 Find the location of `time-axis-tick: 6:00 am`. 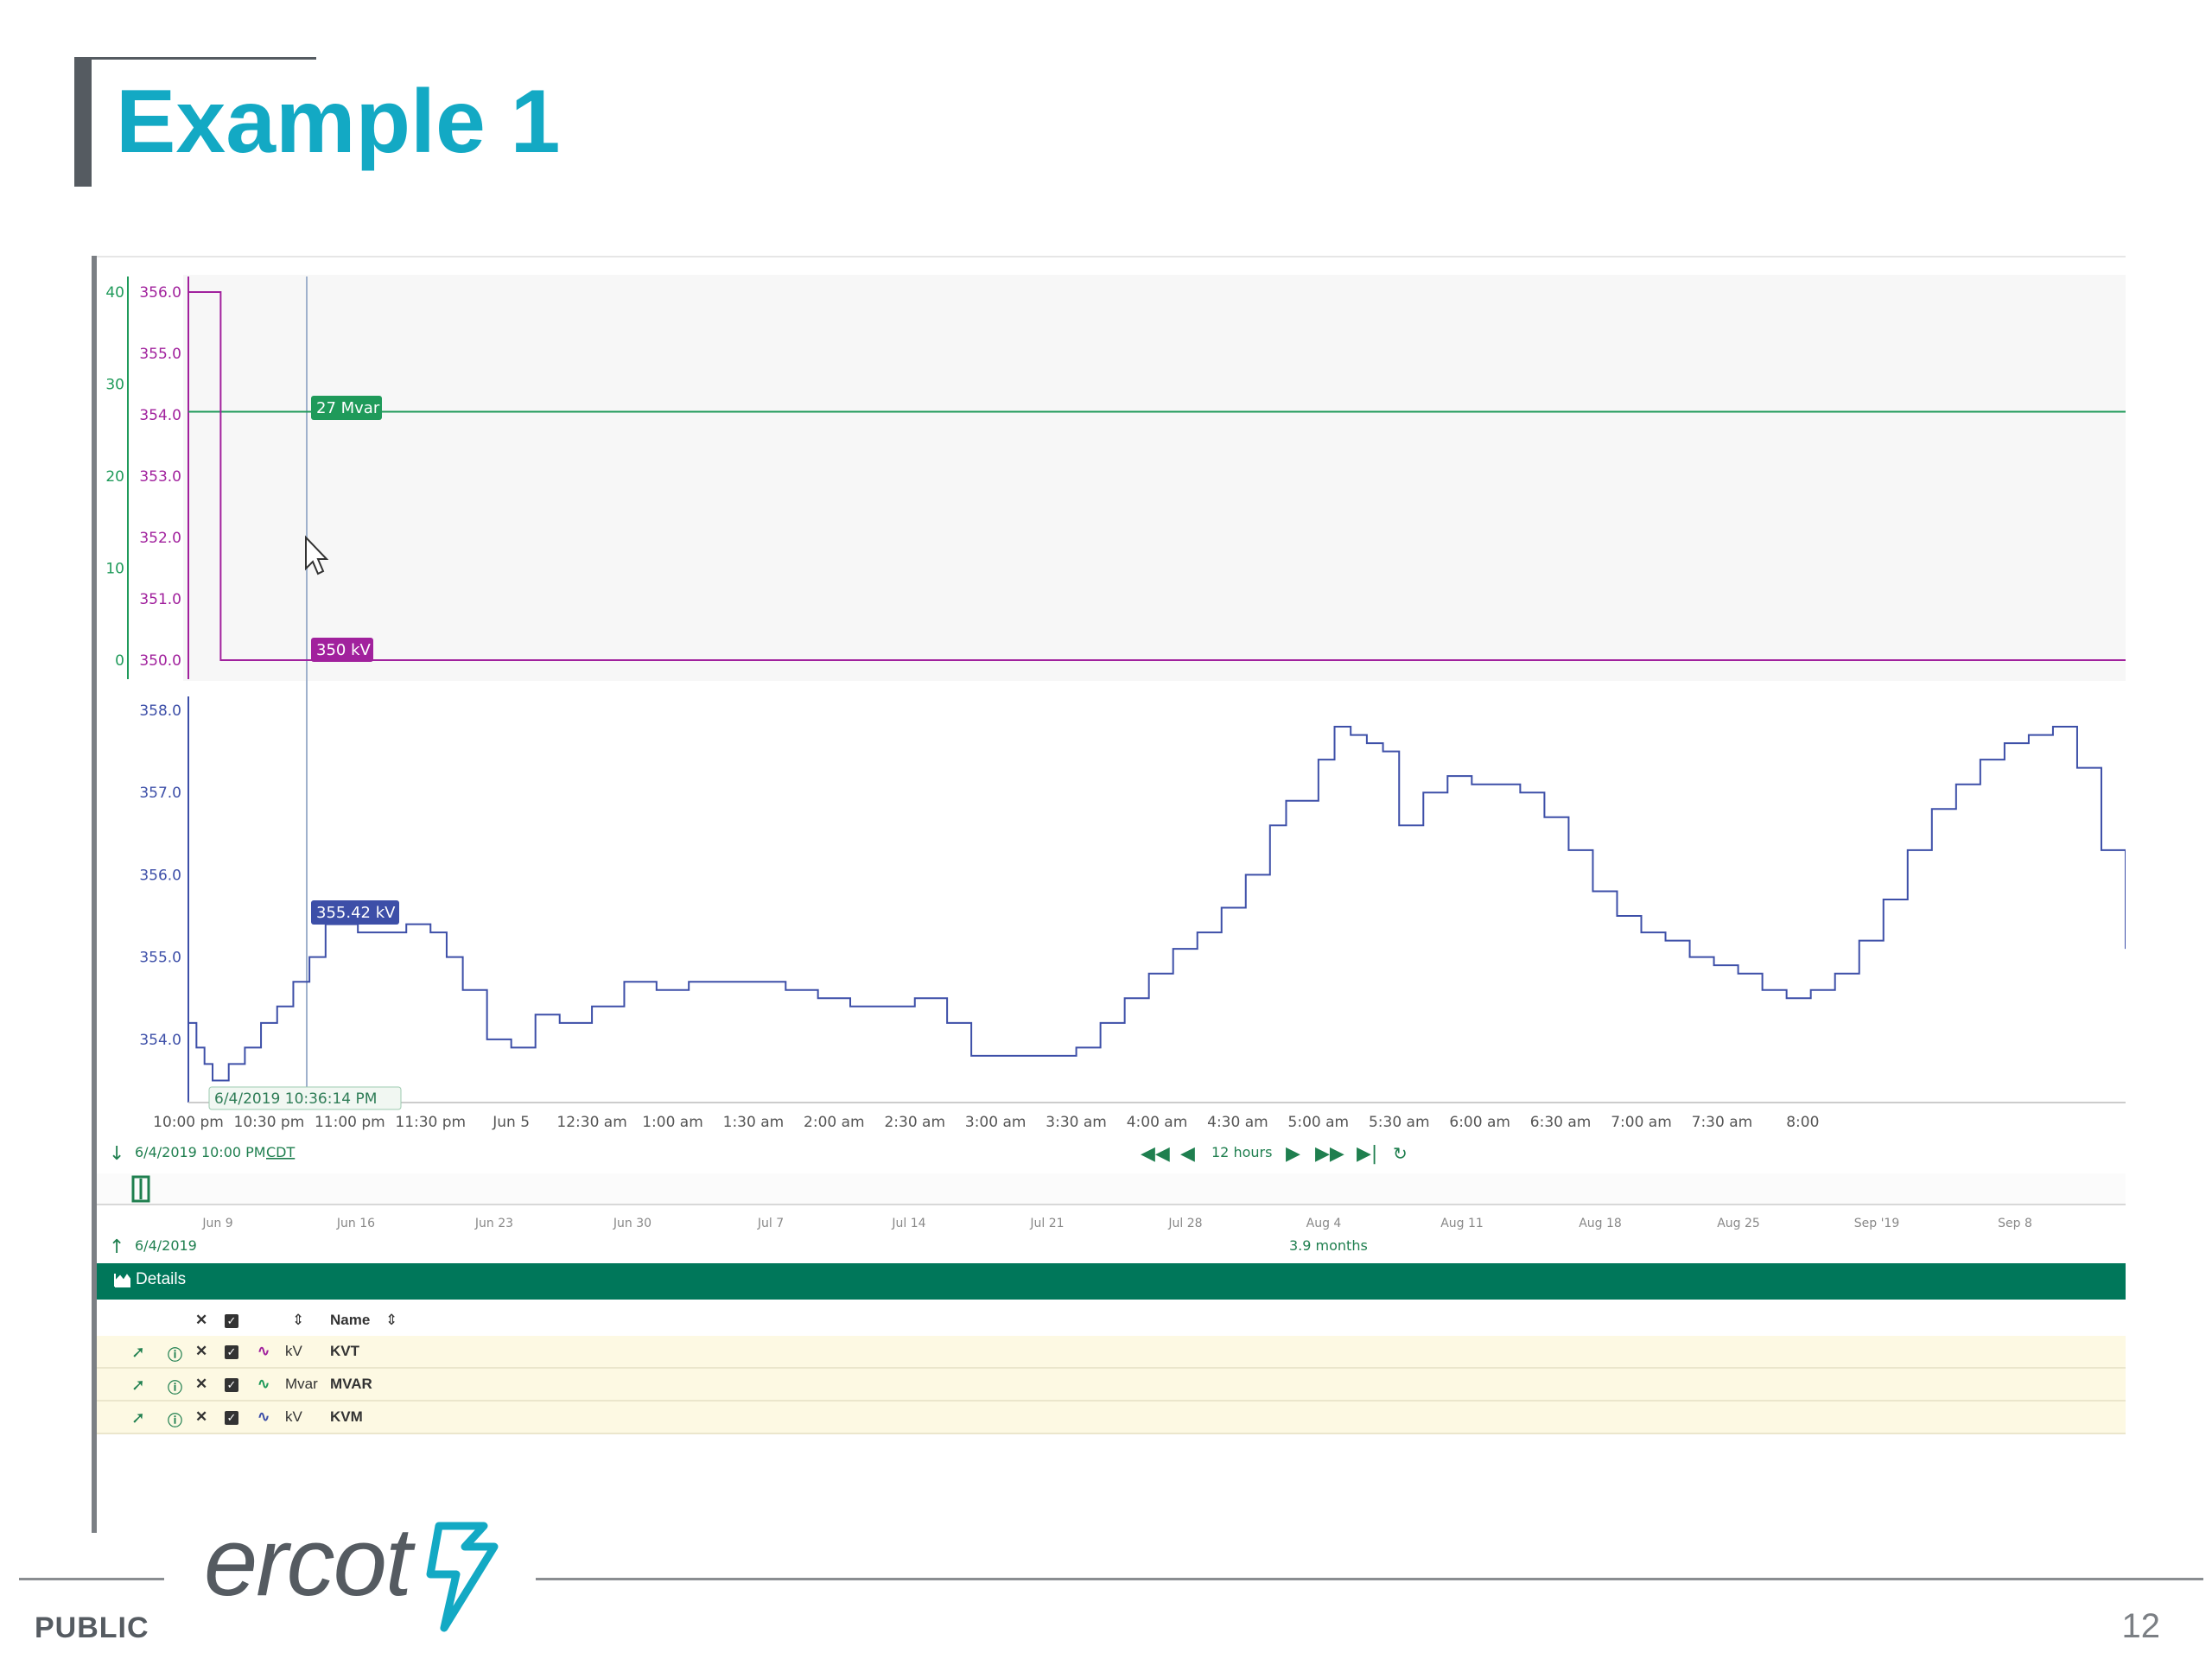

time-axis-tick: 6:00 am is located at coordinates (1479, 1122).